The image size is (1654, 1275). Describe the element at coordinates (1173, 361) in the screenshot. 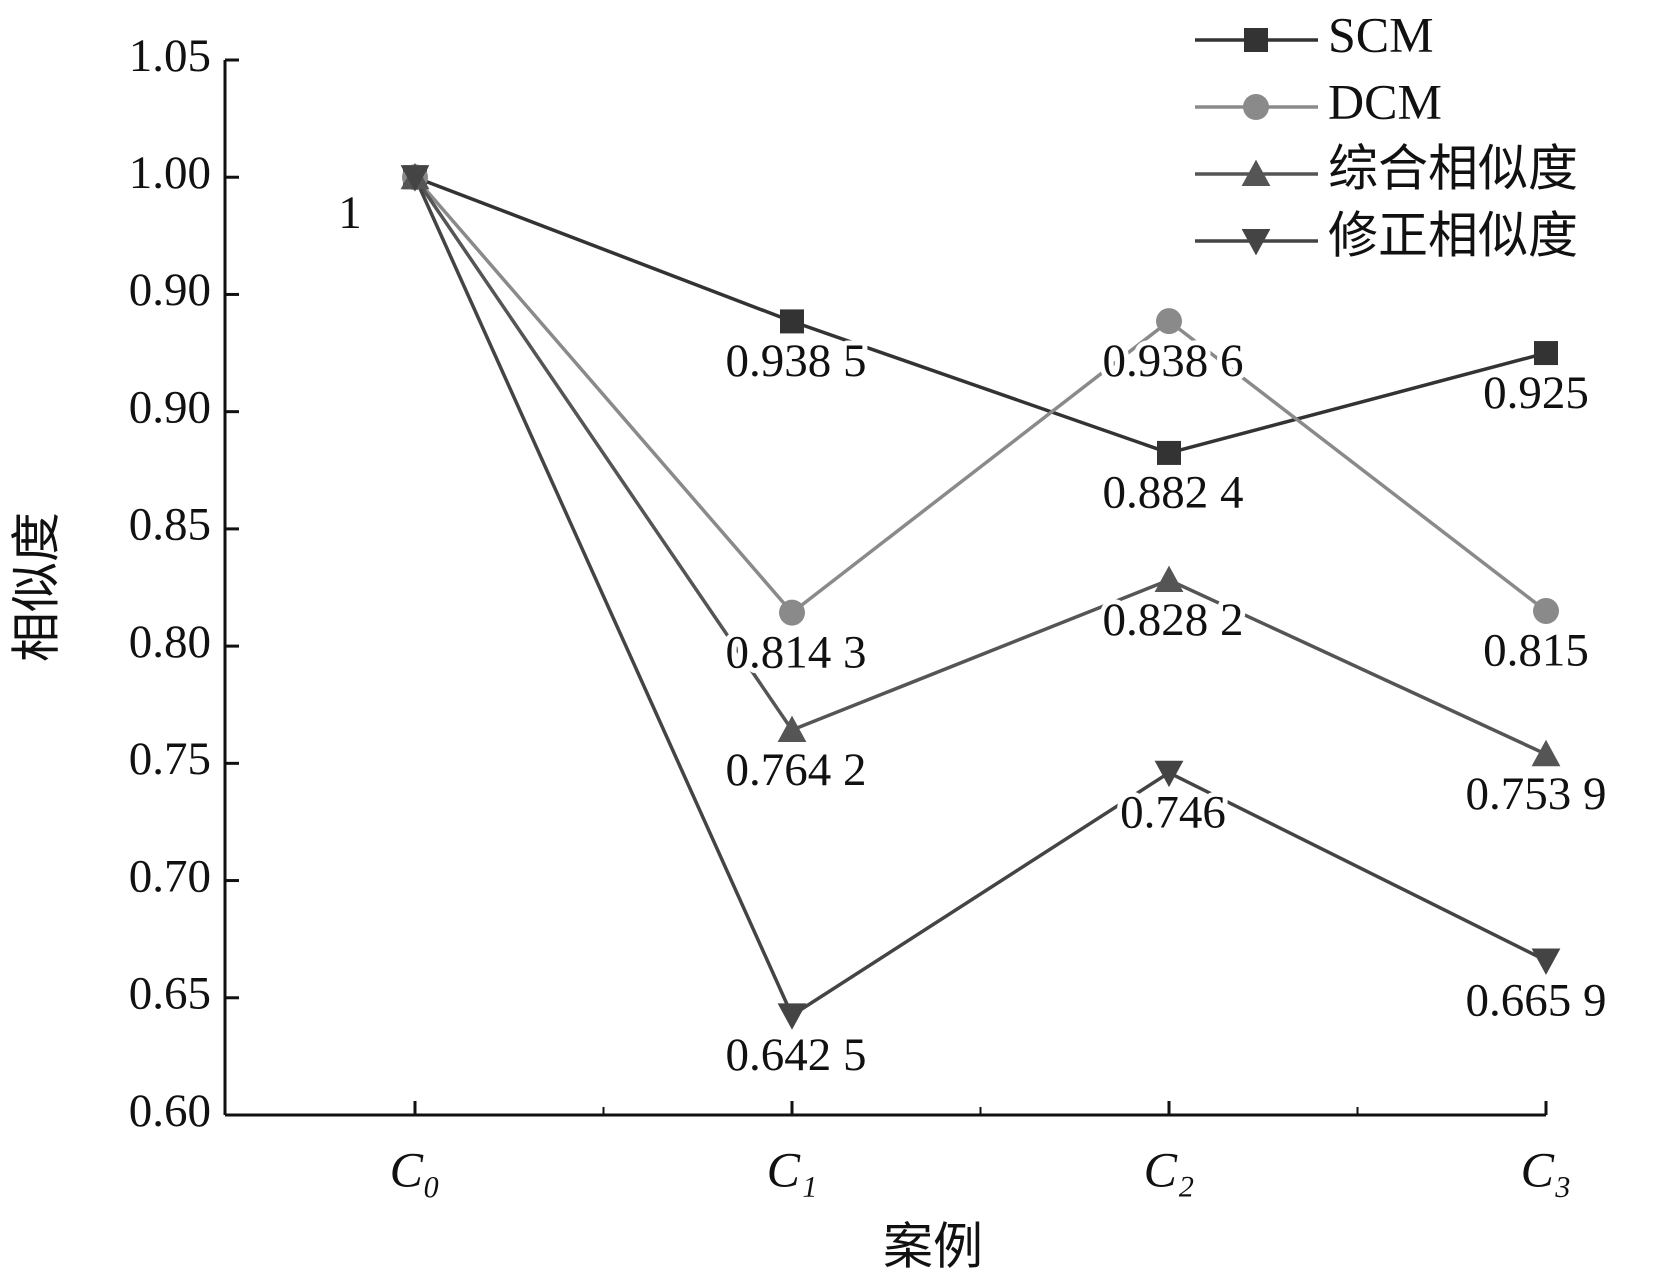

I see `data-label: 0.938 6` at that location.